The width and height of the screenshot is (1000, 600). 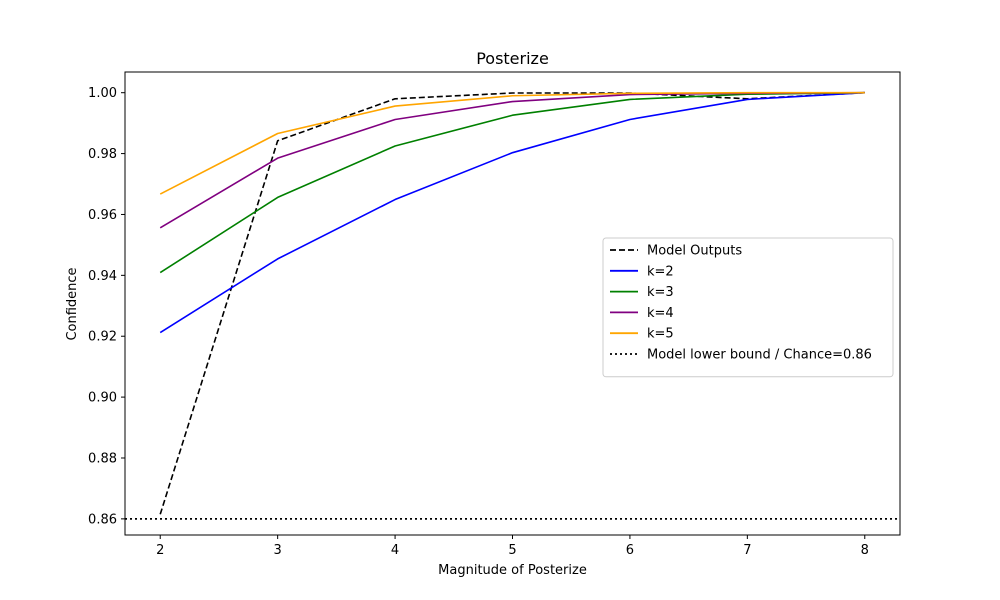 I want to click on legend-box, so click(x=748, y=307).